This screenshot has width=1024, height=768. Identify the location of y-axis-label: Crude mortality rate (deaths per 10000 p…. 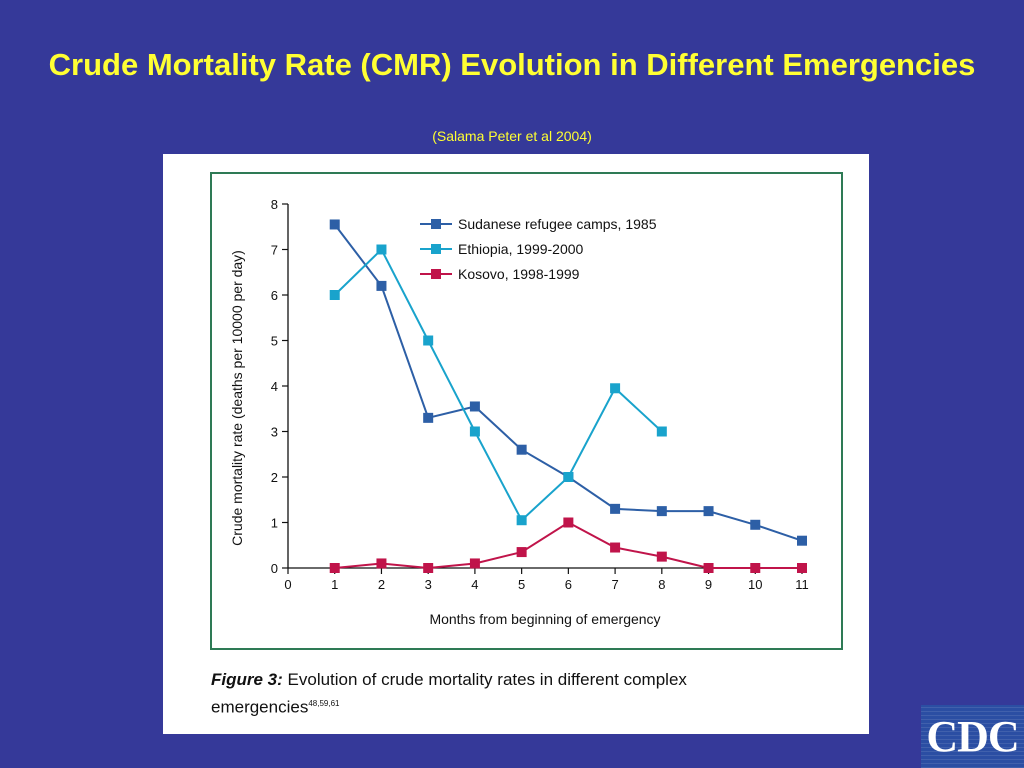
(237, 398).